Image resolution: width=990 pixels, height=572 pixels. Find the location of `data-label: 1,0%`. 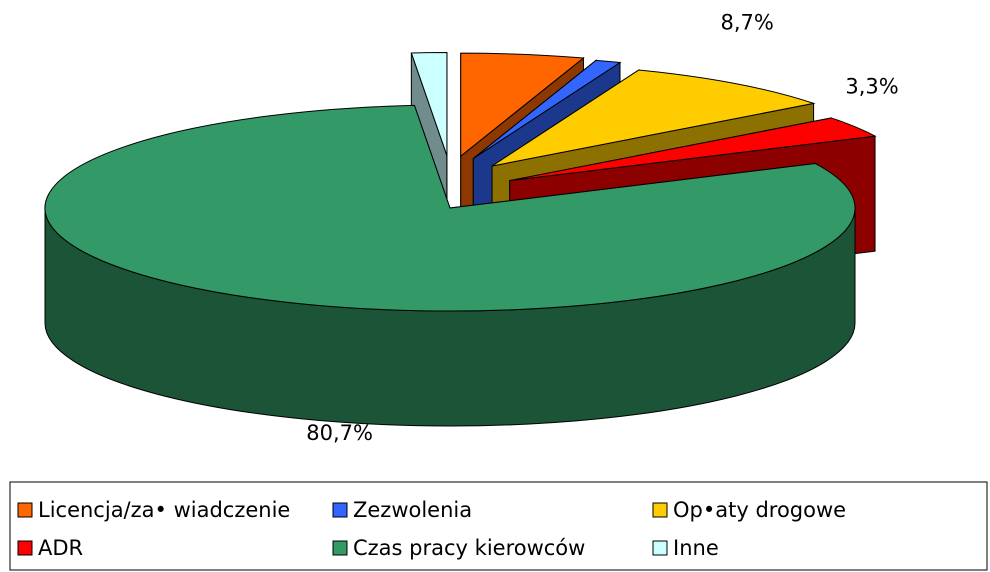

data-label: 1,0% is located at coordinates (614, 1).